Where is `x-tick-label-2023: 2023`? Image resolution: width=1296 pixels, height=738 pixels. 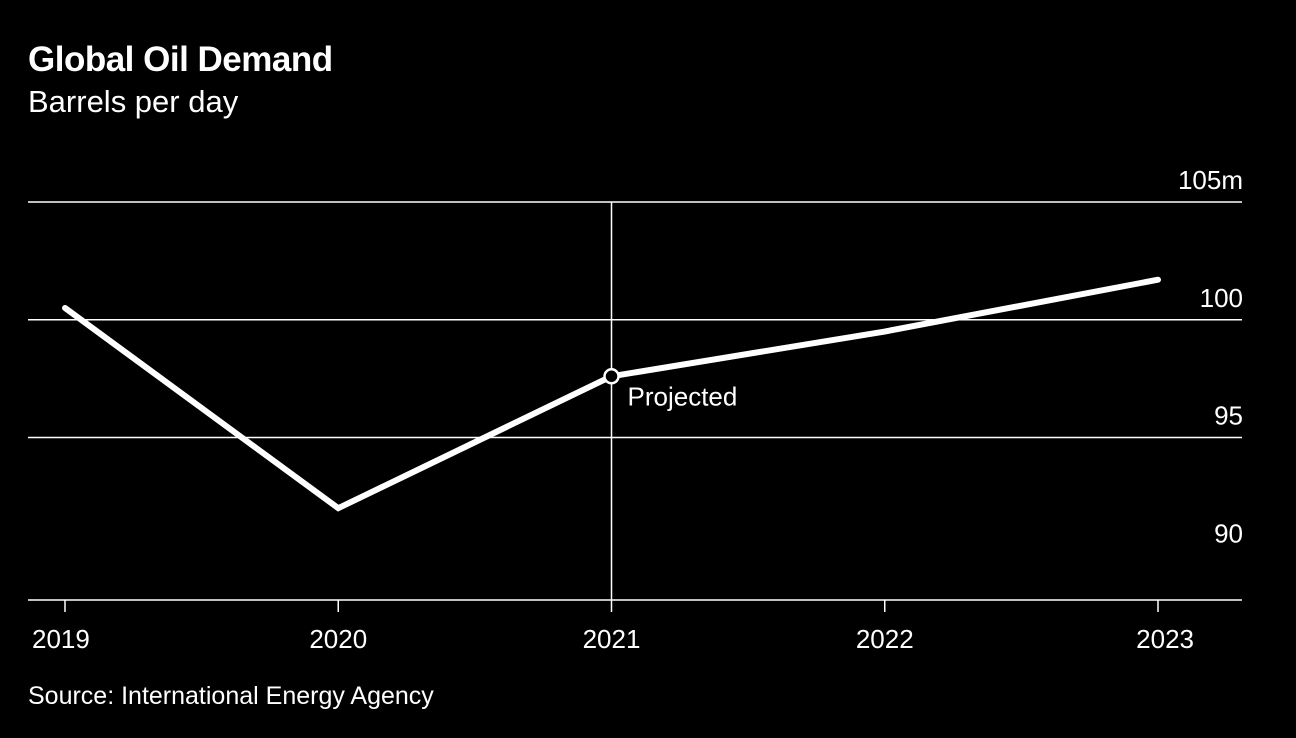
x-tick-label-2023: 2023 is located at coordinates (1165, 639).